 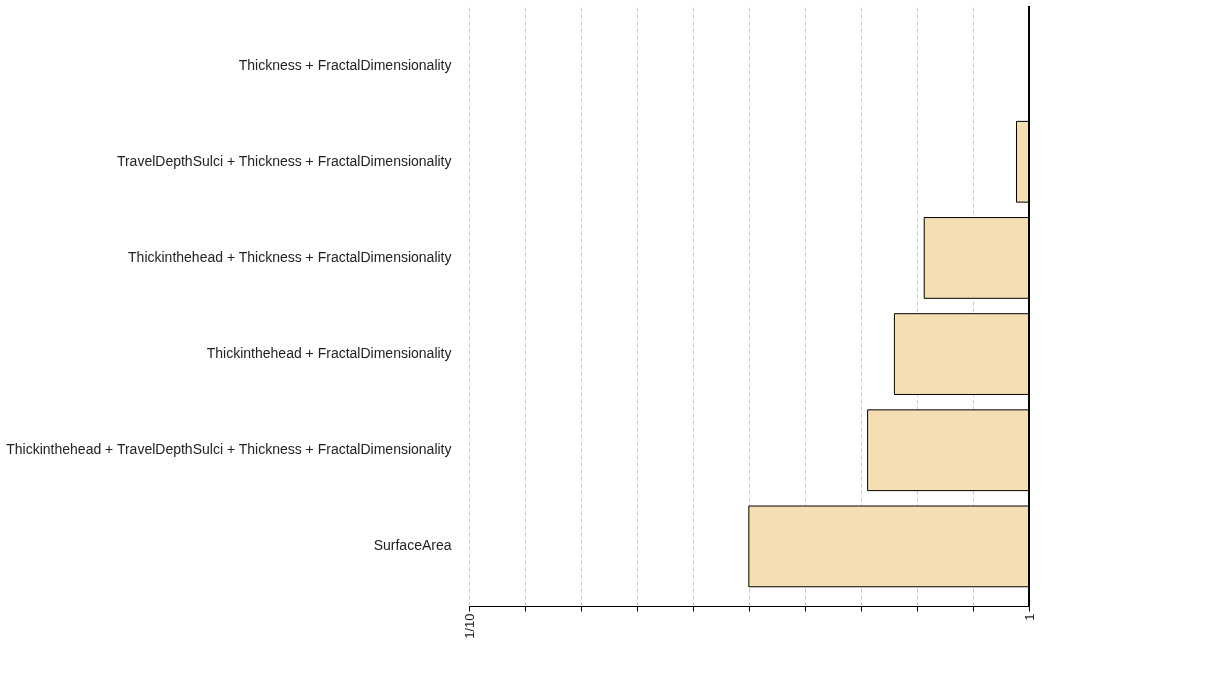 What do you see at coordinates (290, 256) in the screenshot?
I see `y-tick-label: Thickinthehead + Thickness + FractalDimensionality` at bounding box center [290, 256].